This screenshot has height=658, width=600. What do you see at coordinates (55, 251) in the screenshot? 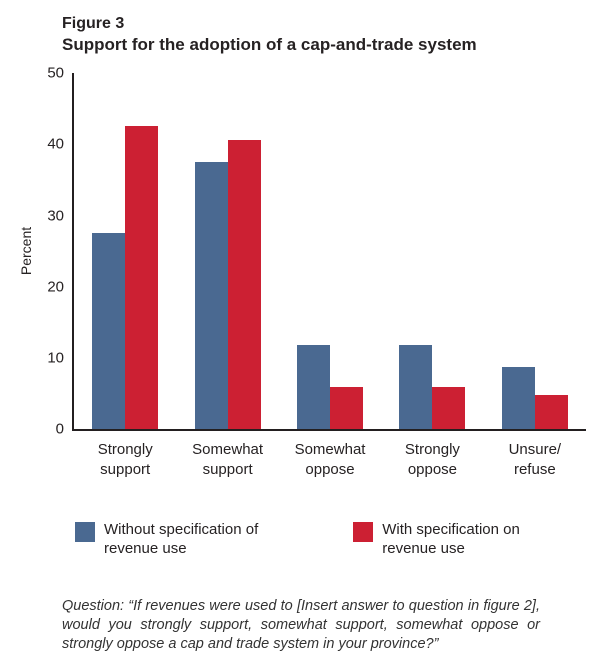
I see `y-axis-ticks: 0 10 20 30 40 50` at bounding box center [55, 251].